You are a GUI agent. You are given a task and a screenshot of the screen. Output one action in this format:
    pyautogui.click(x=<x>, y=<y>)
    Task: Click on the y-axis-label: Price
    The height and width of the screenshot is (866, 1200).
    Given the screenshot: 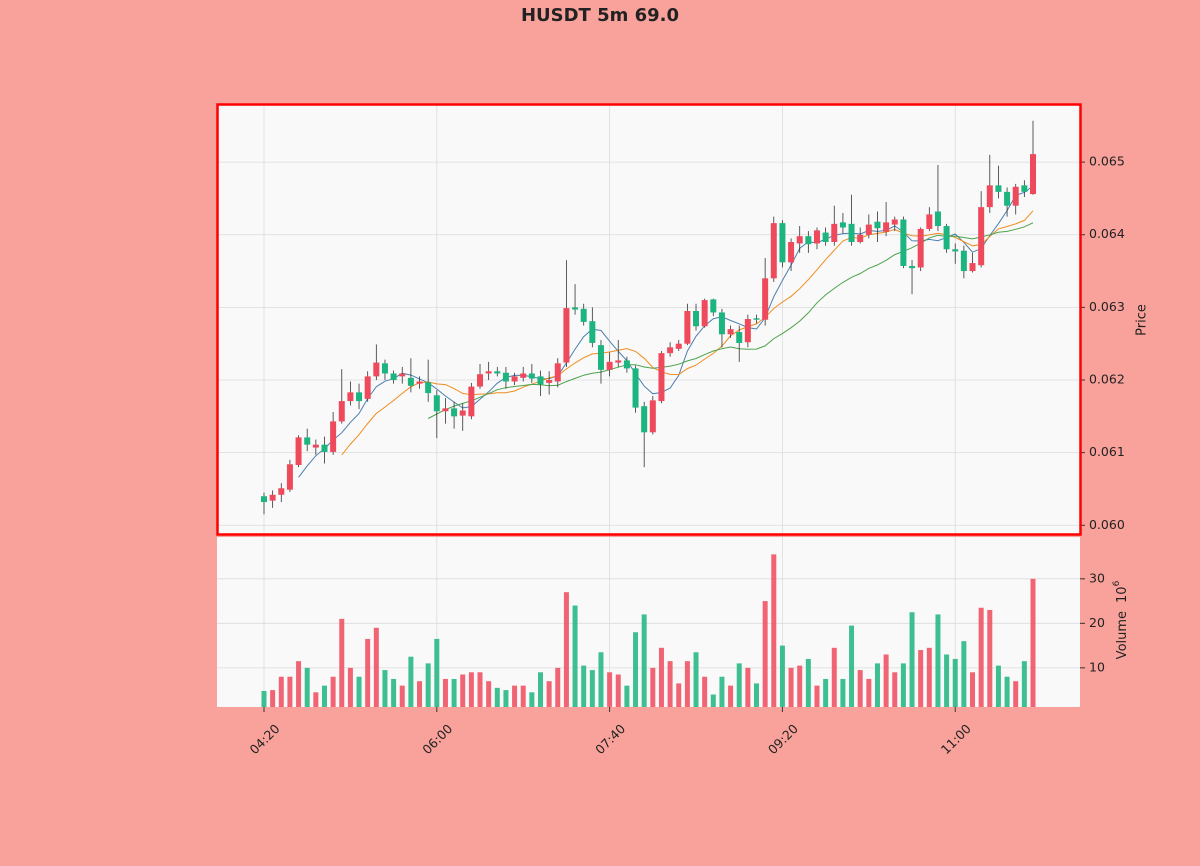 What is the action you would take?
    pyautogui.click(x=1142, y=320)
    